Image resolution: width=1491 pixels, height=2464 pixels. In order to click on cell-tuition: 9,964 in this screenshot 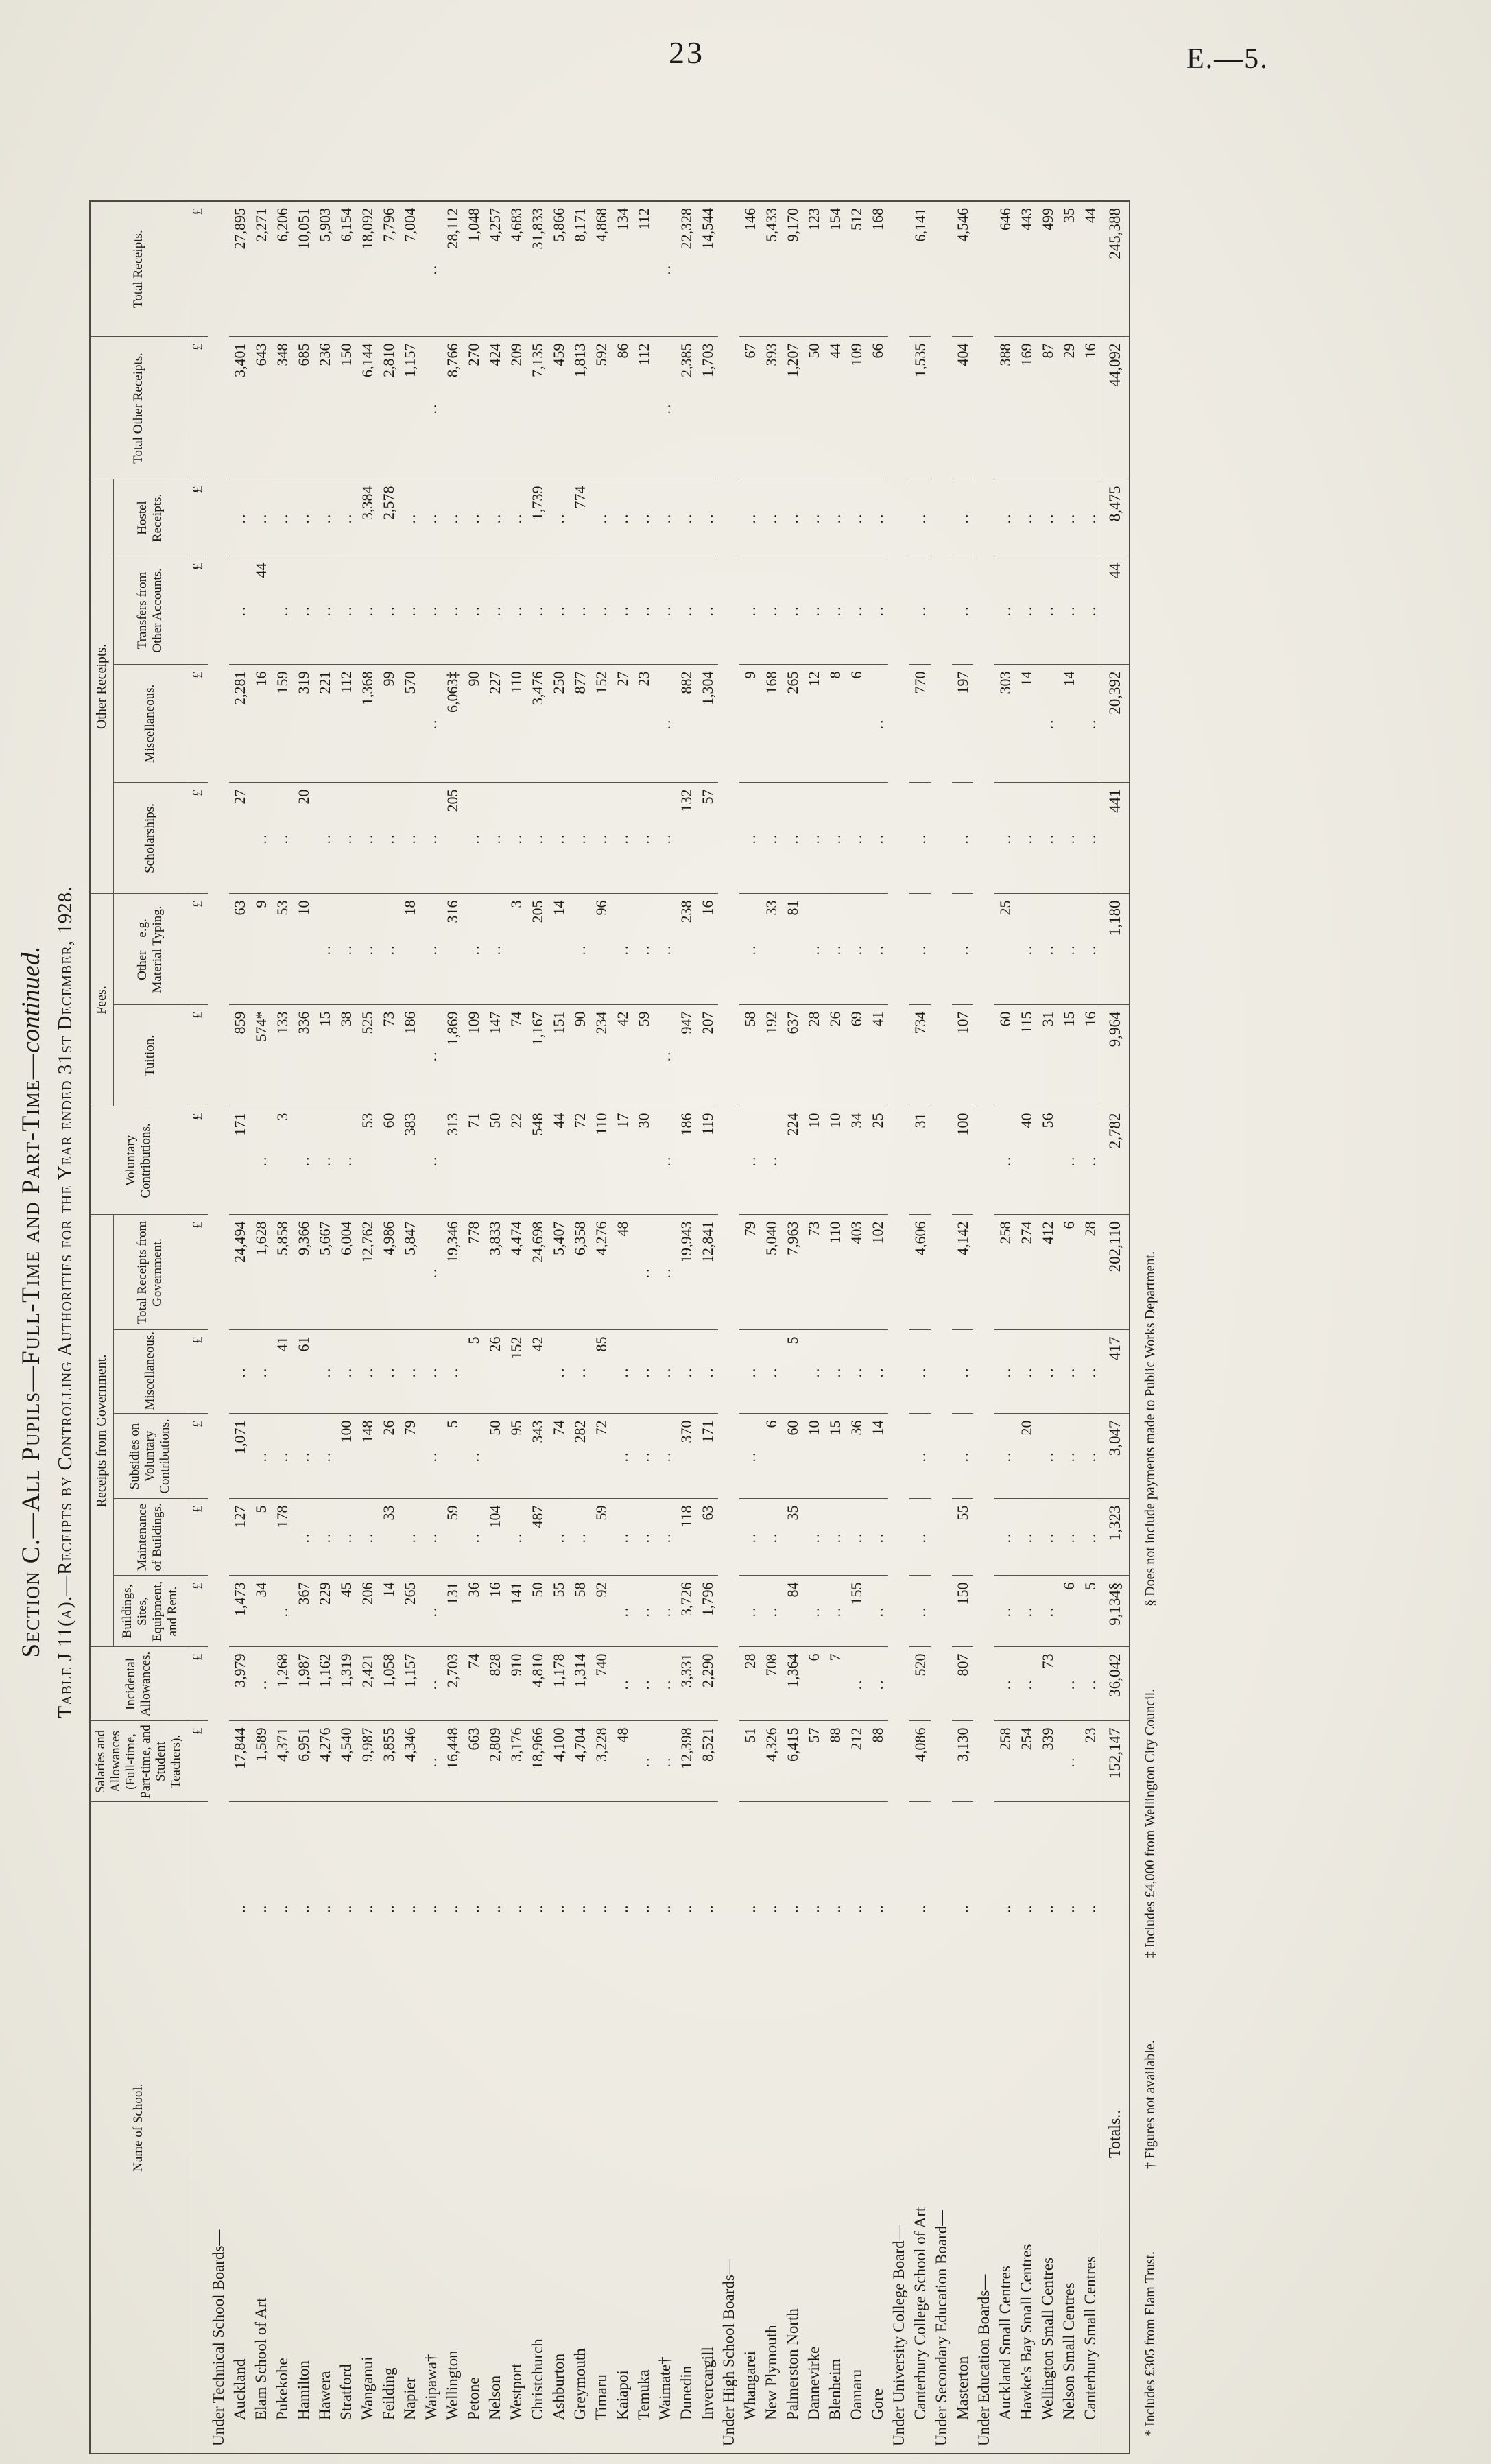, I will do `click(1115, 1055)`.